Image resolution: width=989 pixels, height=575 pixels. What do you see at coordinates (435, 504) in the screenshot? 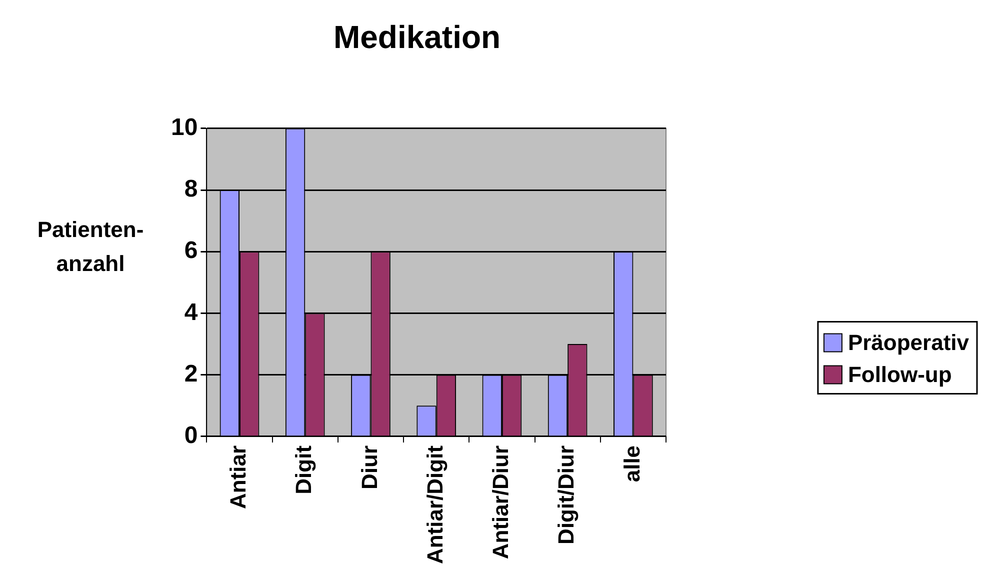
I see `x-tick-label: Antiar/Digit` at bounding box center [435, 504].